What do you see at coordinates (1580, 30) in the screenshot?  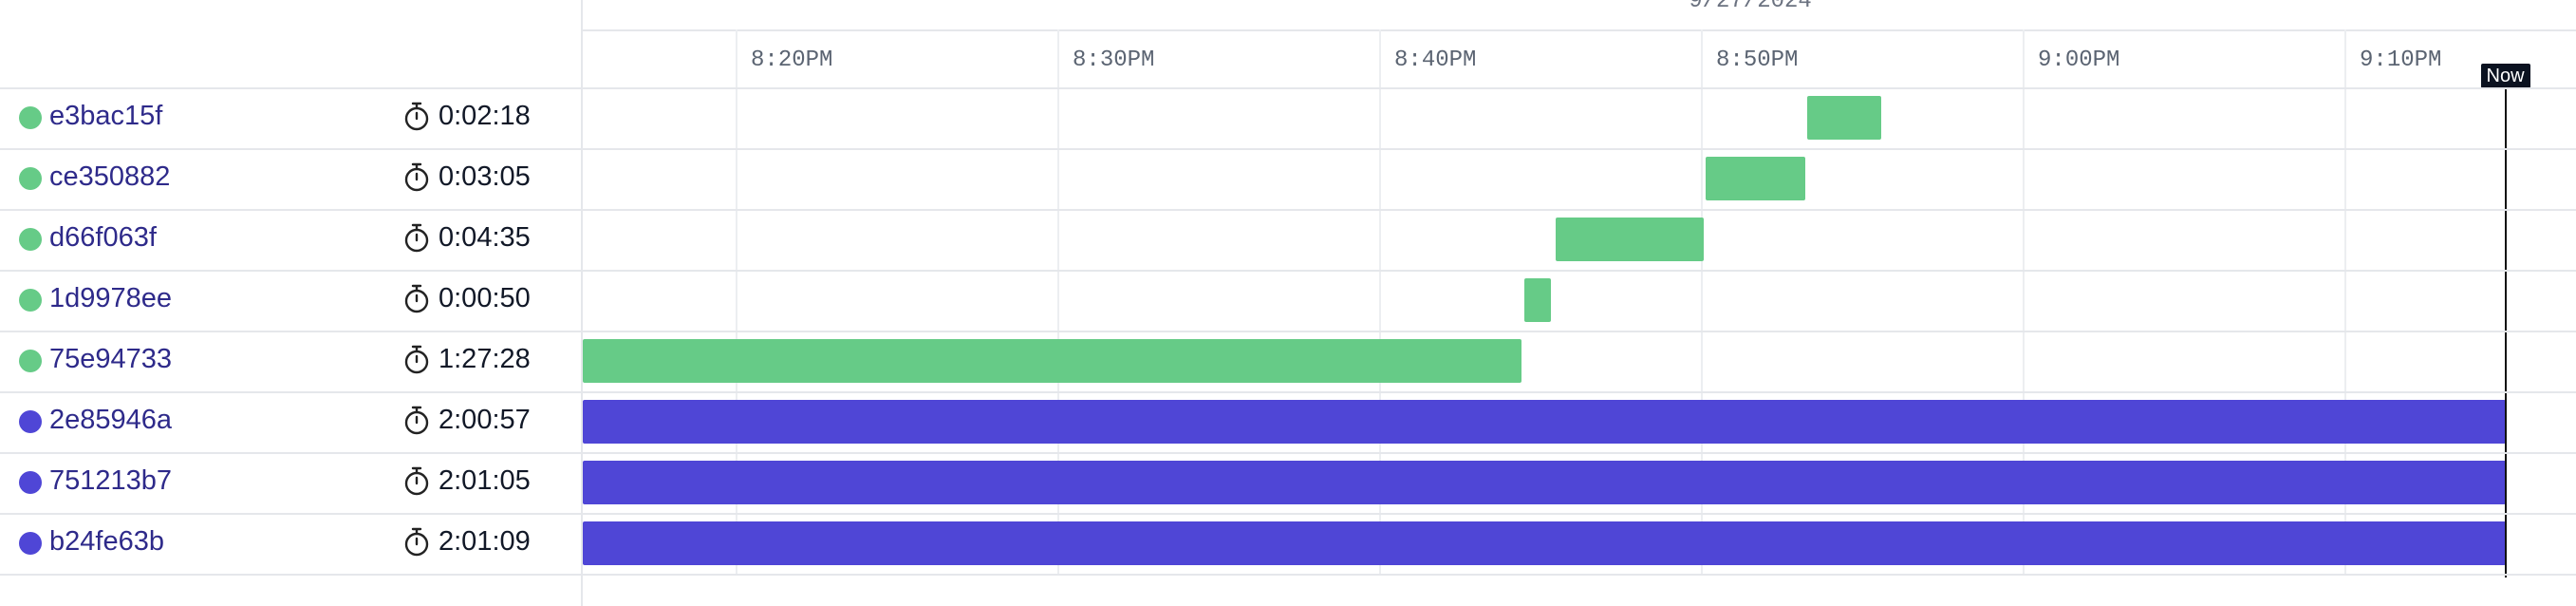 I see `timeline-header-divider` at bounding box center [1580, 30].